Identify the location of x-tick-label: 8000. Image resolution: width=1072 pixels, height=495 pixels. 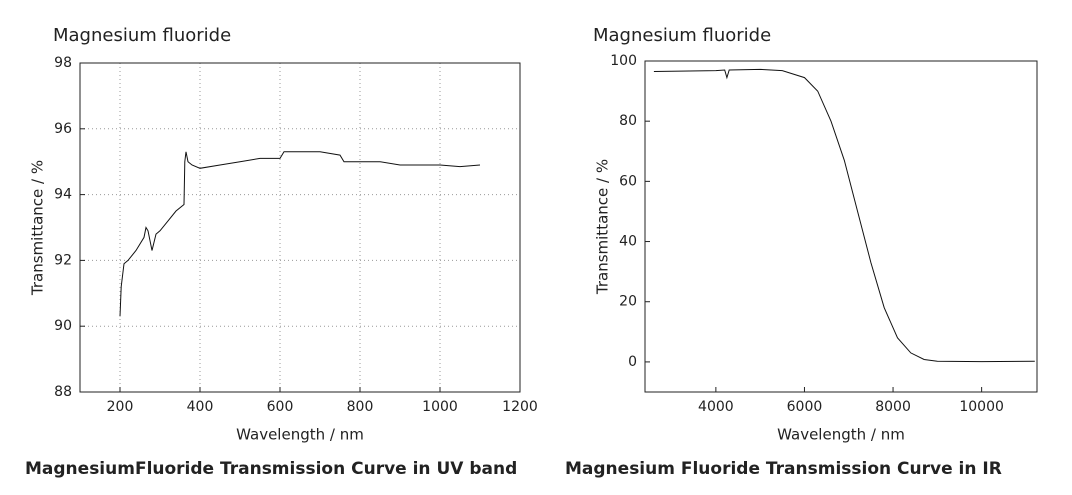
(893, 407).